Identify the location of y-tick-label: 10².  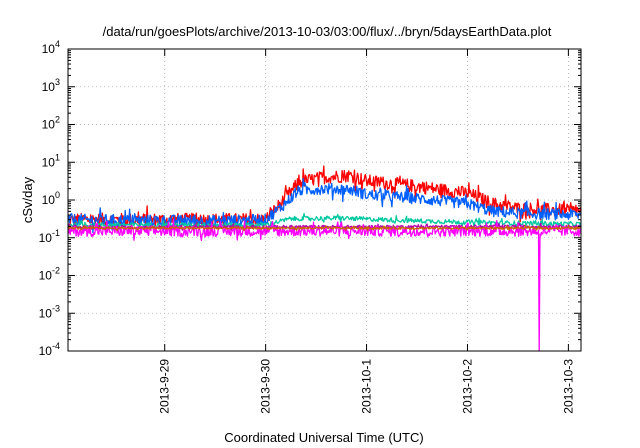
(51, 123).